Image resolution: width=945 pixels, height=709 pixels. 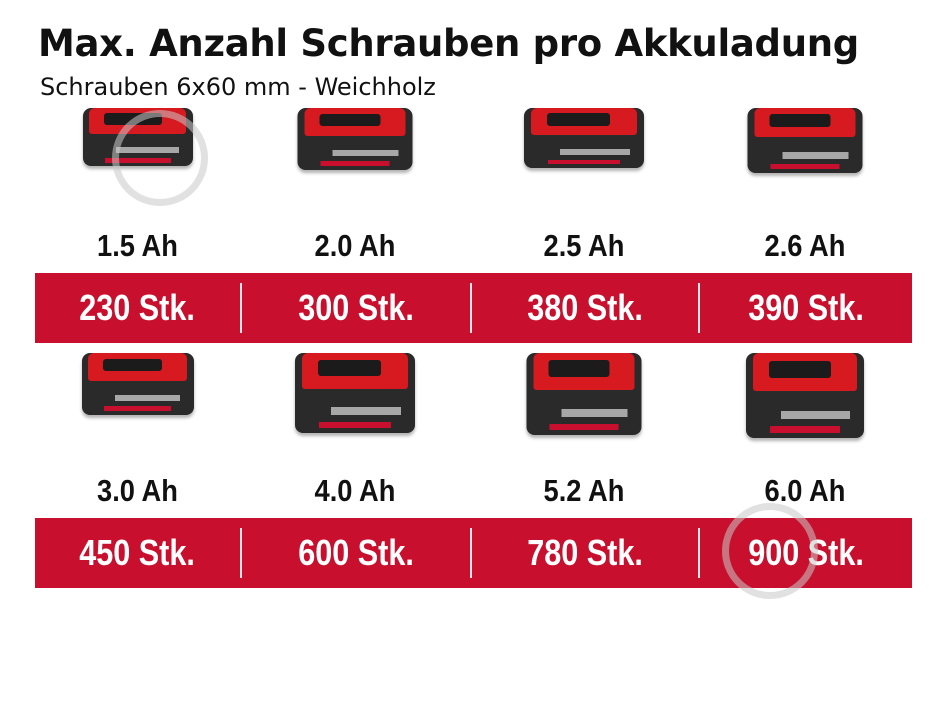 What do you see at coordinates (355, 185) in the screenshot?
I see `battery-item: 2.0 Ah` at bounding box center [355, 185].